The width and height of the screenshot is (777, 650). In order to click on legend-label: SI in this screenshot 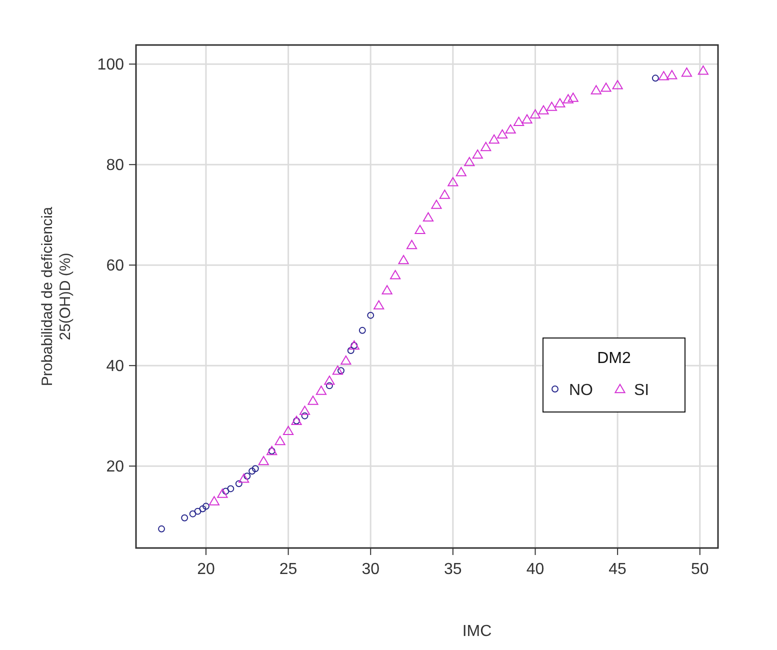, I will do `click(642, 390)`.